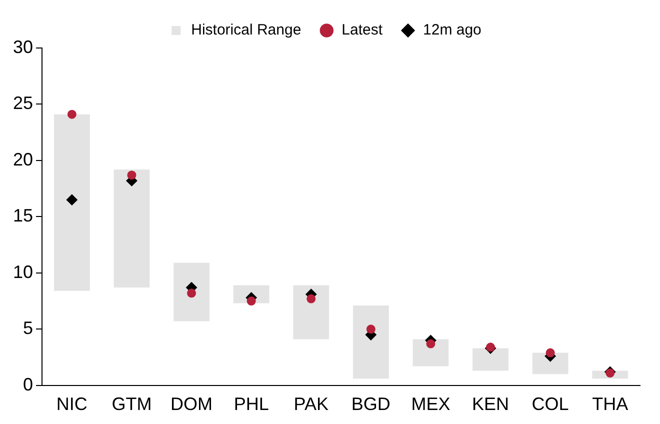 The width and height of the screenshot is (660, 424). What do you see at coordinates (23, 103) in the screenshot?
I see `y-tick-label: 25` at bounding box center [23, 103].